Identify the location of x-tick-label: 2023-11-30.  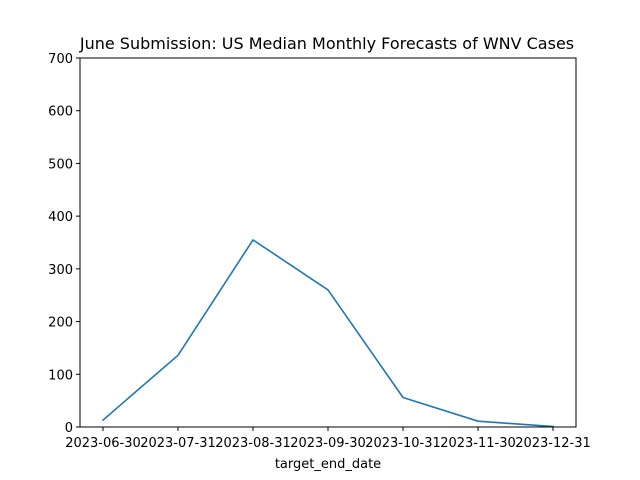
(478, 443).